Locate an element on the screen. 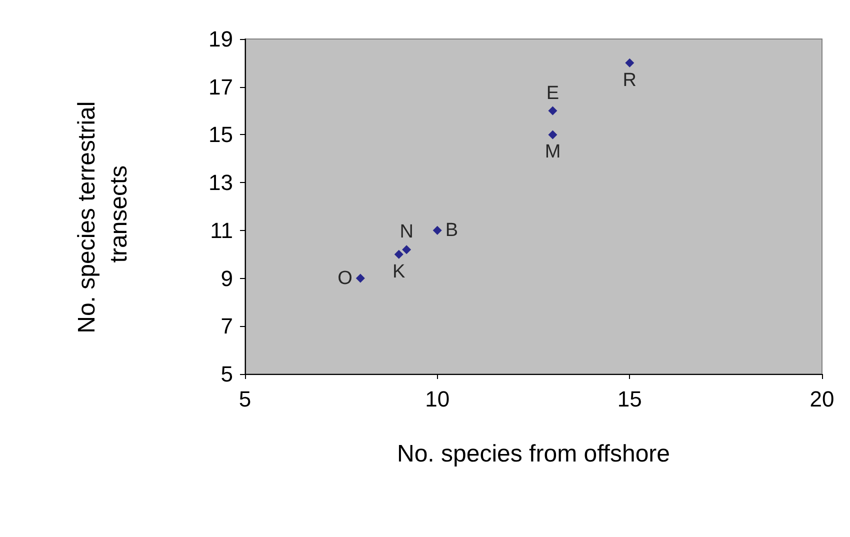 The height and width of the screenshot is (537, 850). x-tick-label: 20 is located at coordinates (822, 399).